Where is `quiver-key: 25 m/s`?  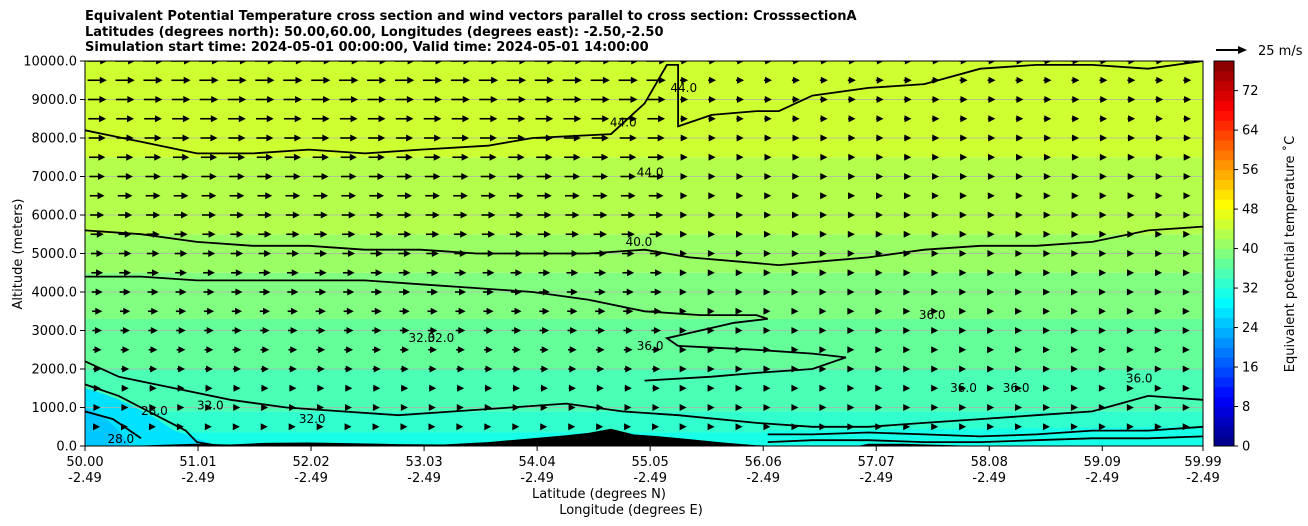 quiver-key: 25 m/s is located at coordinates (1259, 51).